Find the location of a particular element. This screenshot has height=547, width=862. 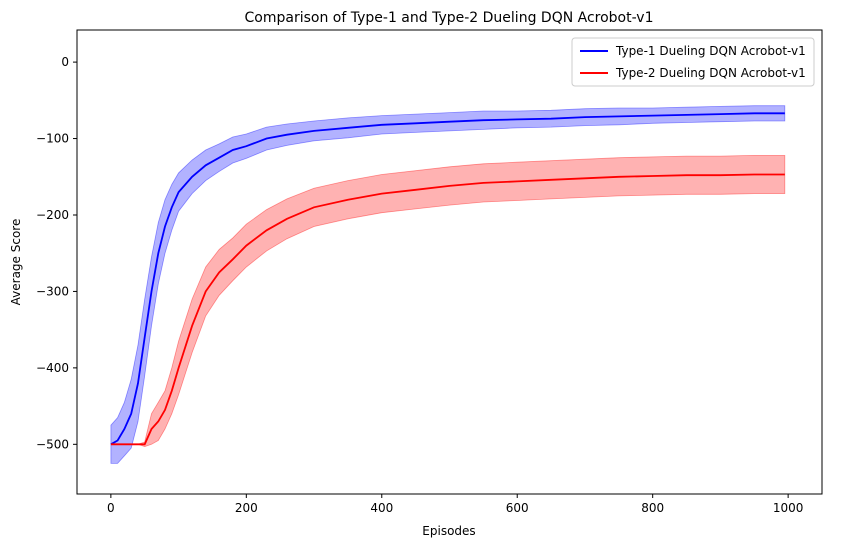

legend-box is located at coordinates (693, 62).